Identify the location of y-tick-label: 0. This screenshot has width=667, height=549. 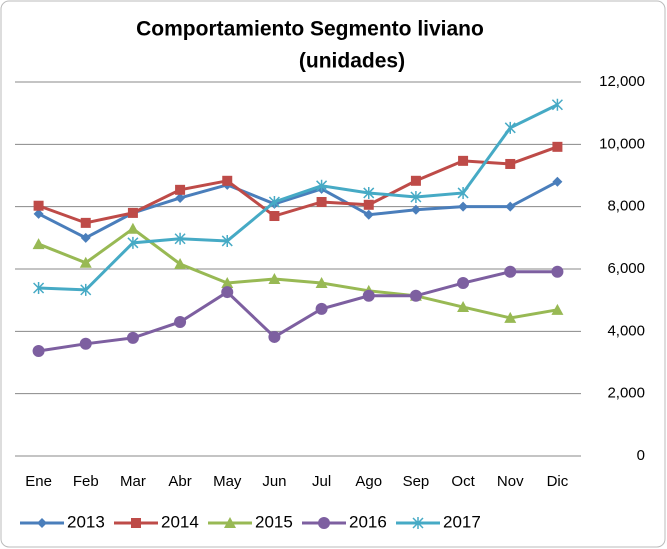
(641, 455).